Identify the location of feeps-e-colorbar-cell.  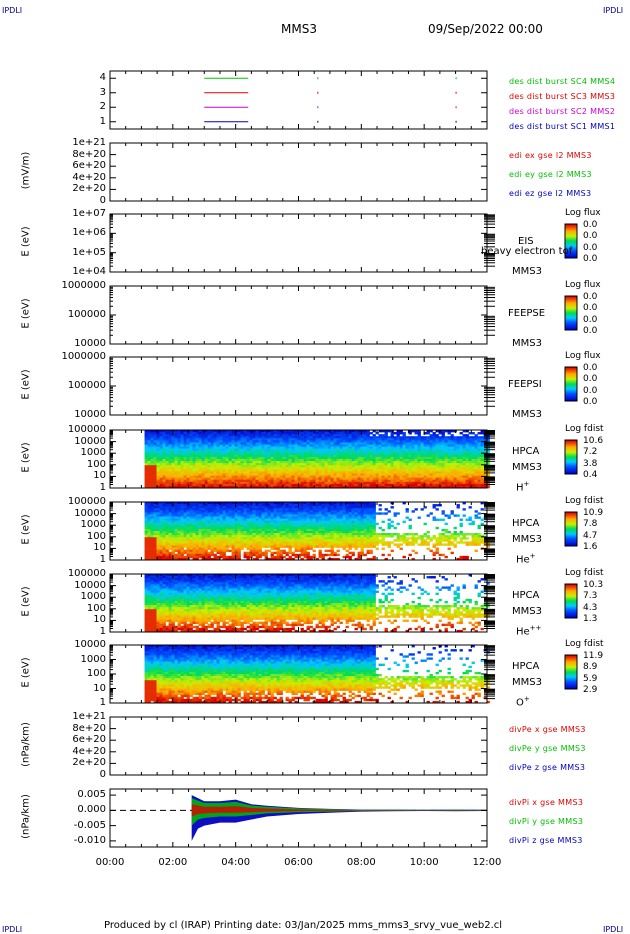
(571, 304).